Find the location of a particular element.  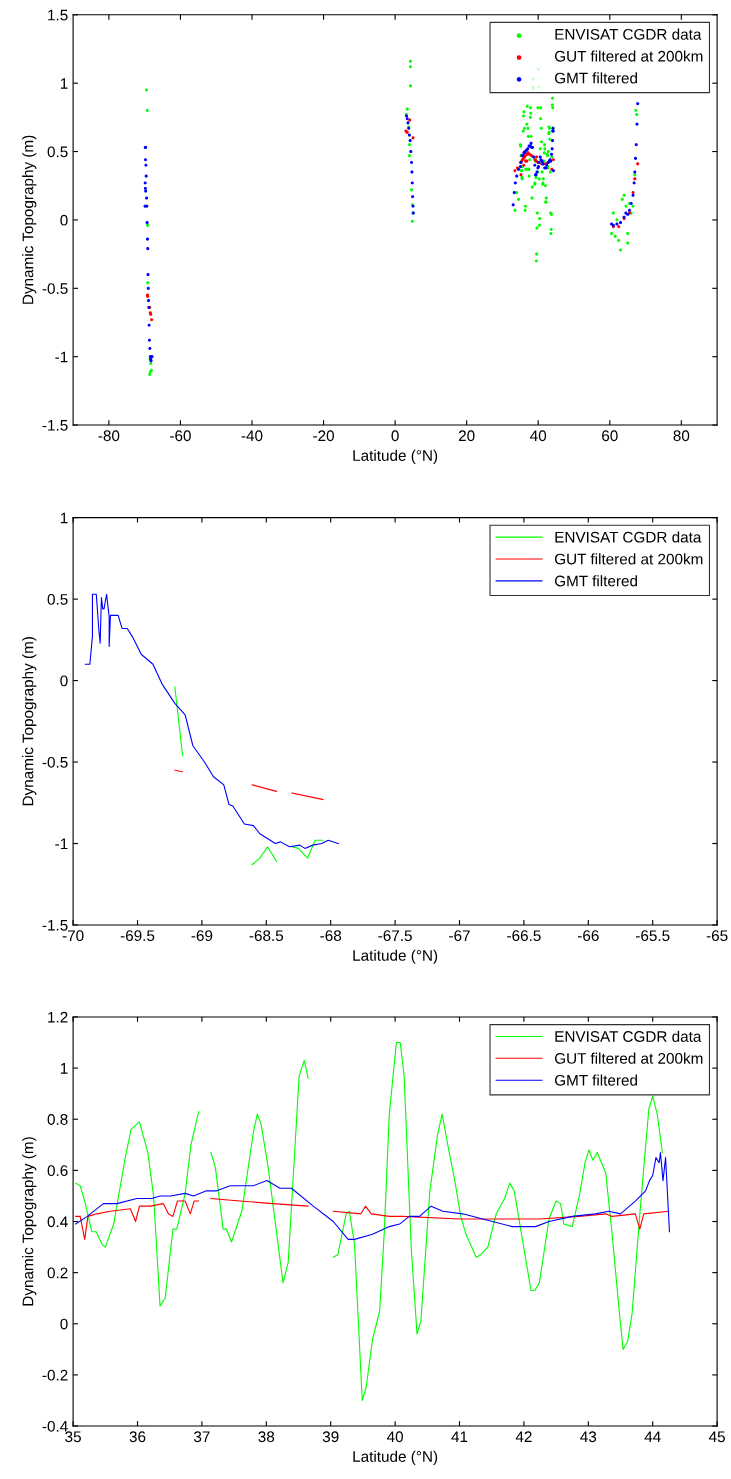

y-tick-label: 1.2 is located at coordinates (58, 1017).